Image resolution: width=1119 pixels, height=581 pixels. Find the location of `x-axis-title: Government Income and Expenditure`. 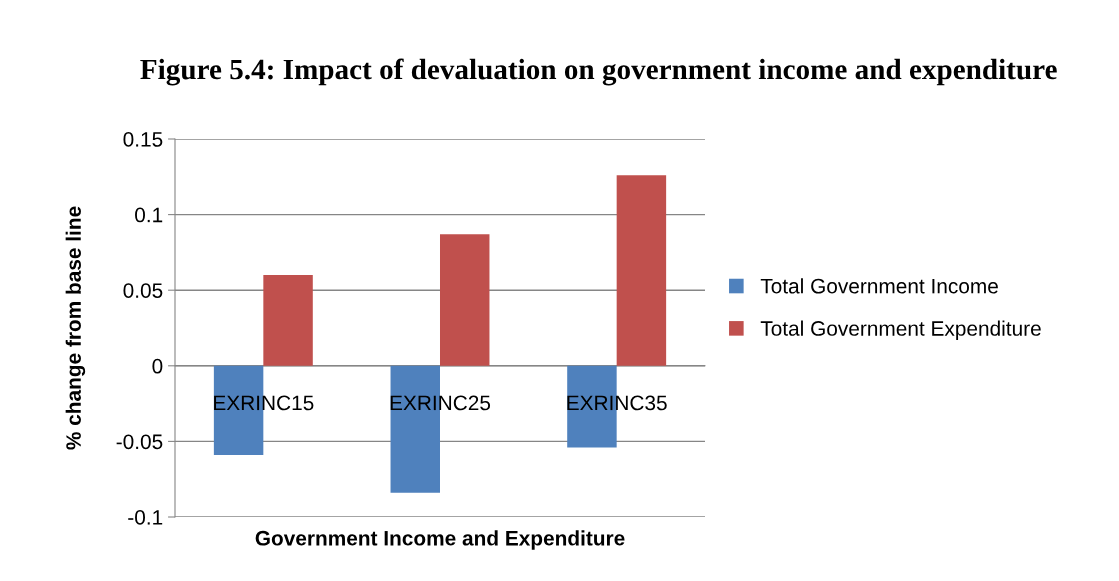

x-axis-title: Government Income and Expenditure is located at coordinates (440, 540).